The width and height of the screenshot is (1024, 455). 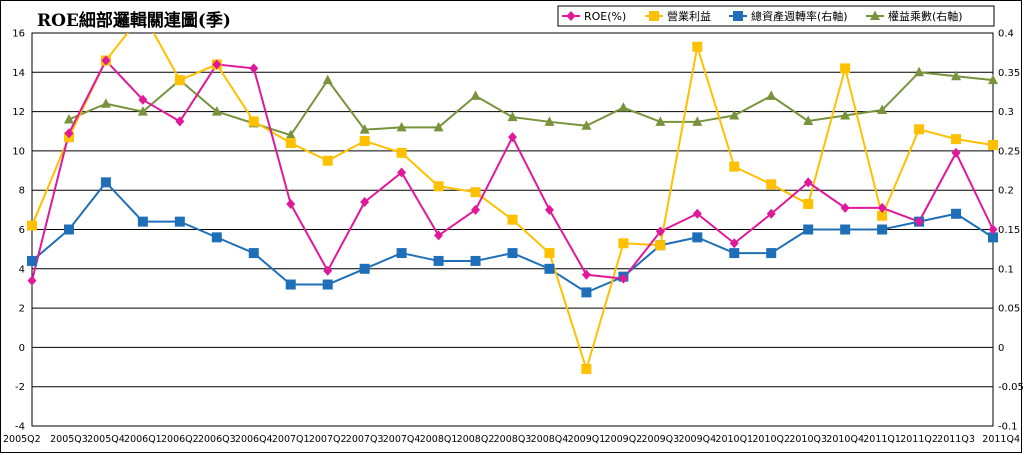 I want to click on right-axis-ticks: -0.1 -0.05 0 0.05 0.1 0.15 0.2 0.25 0.3 0.35 0.4, so click(x=1010, y=231).